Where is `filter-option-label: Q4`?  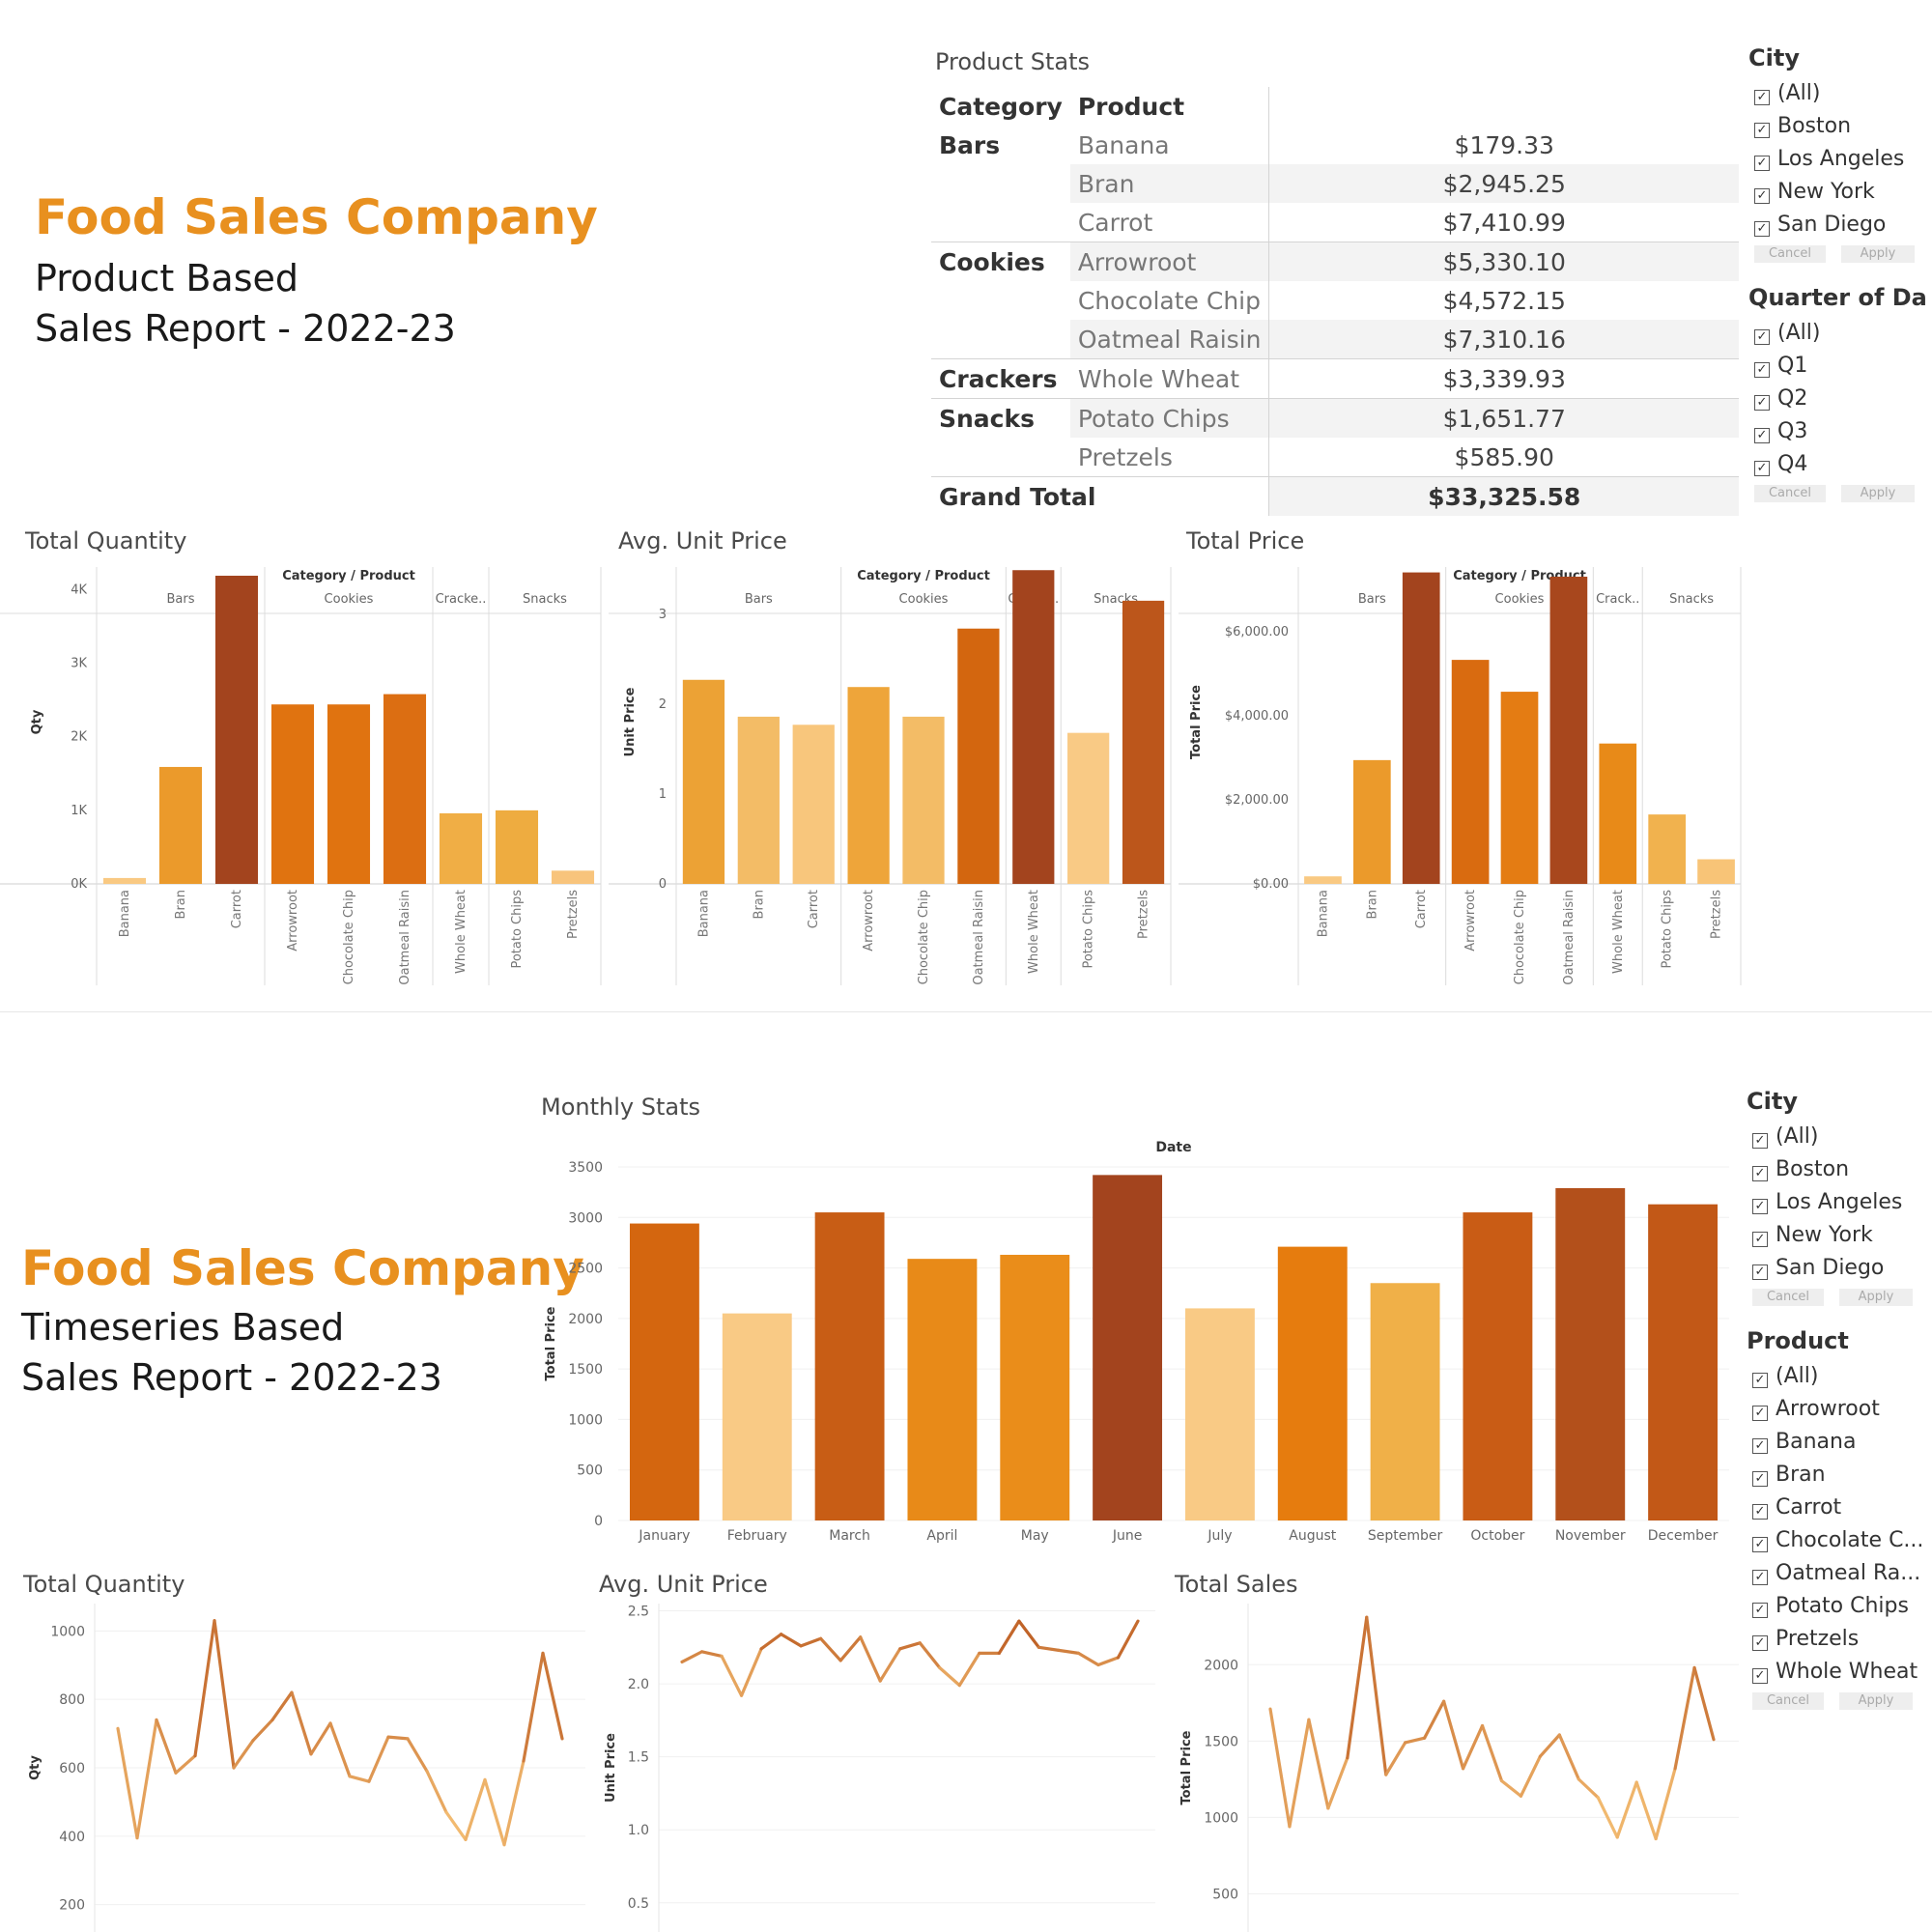 filter-option-label: Q4 is located at coordinates (1792, 464).